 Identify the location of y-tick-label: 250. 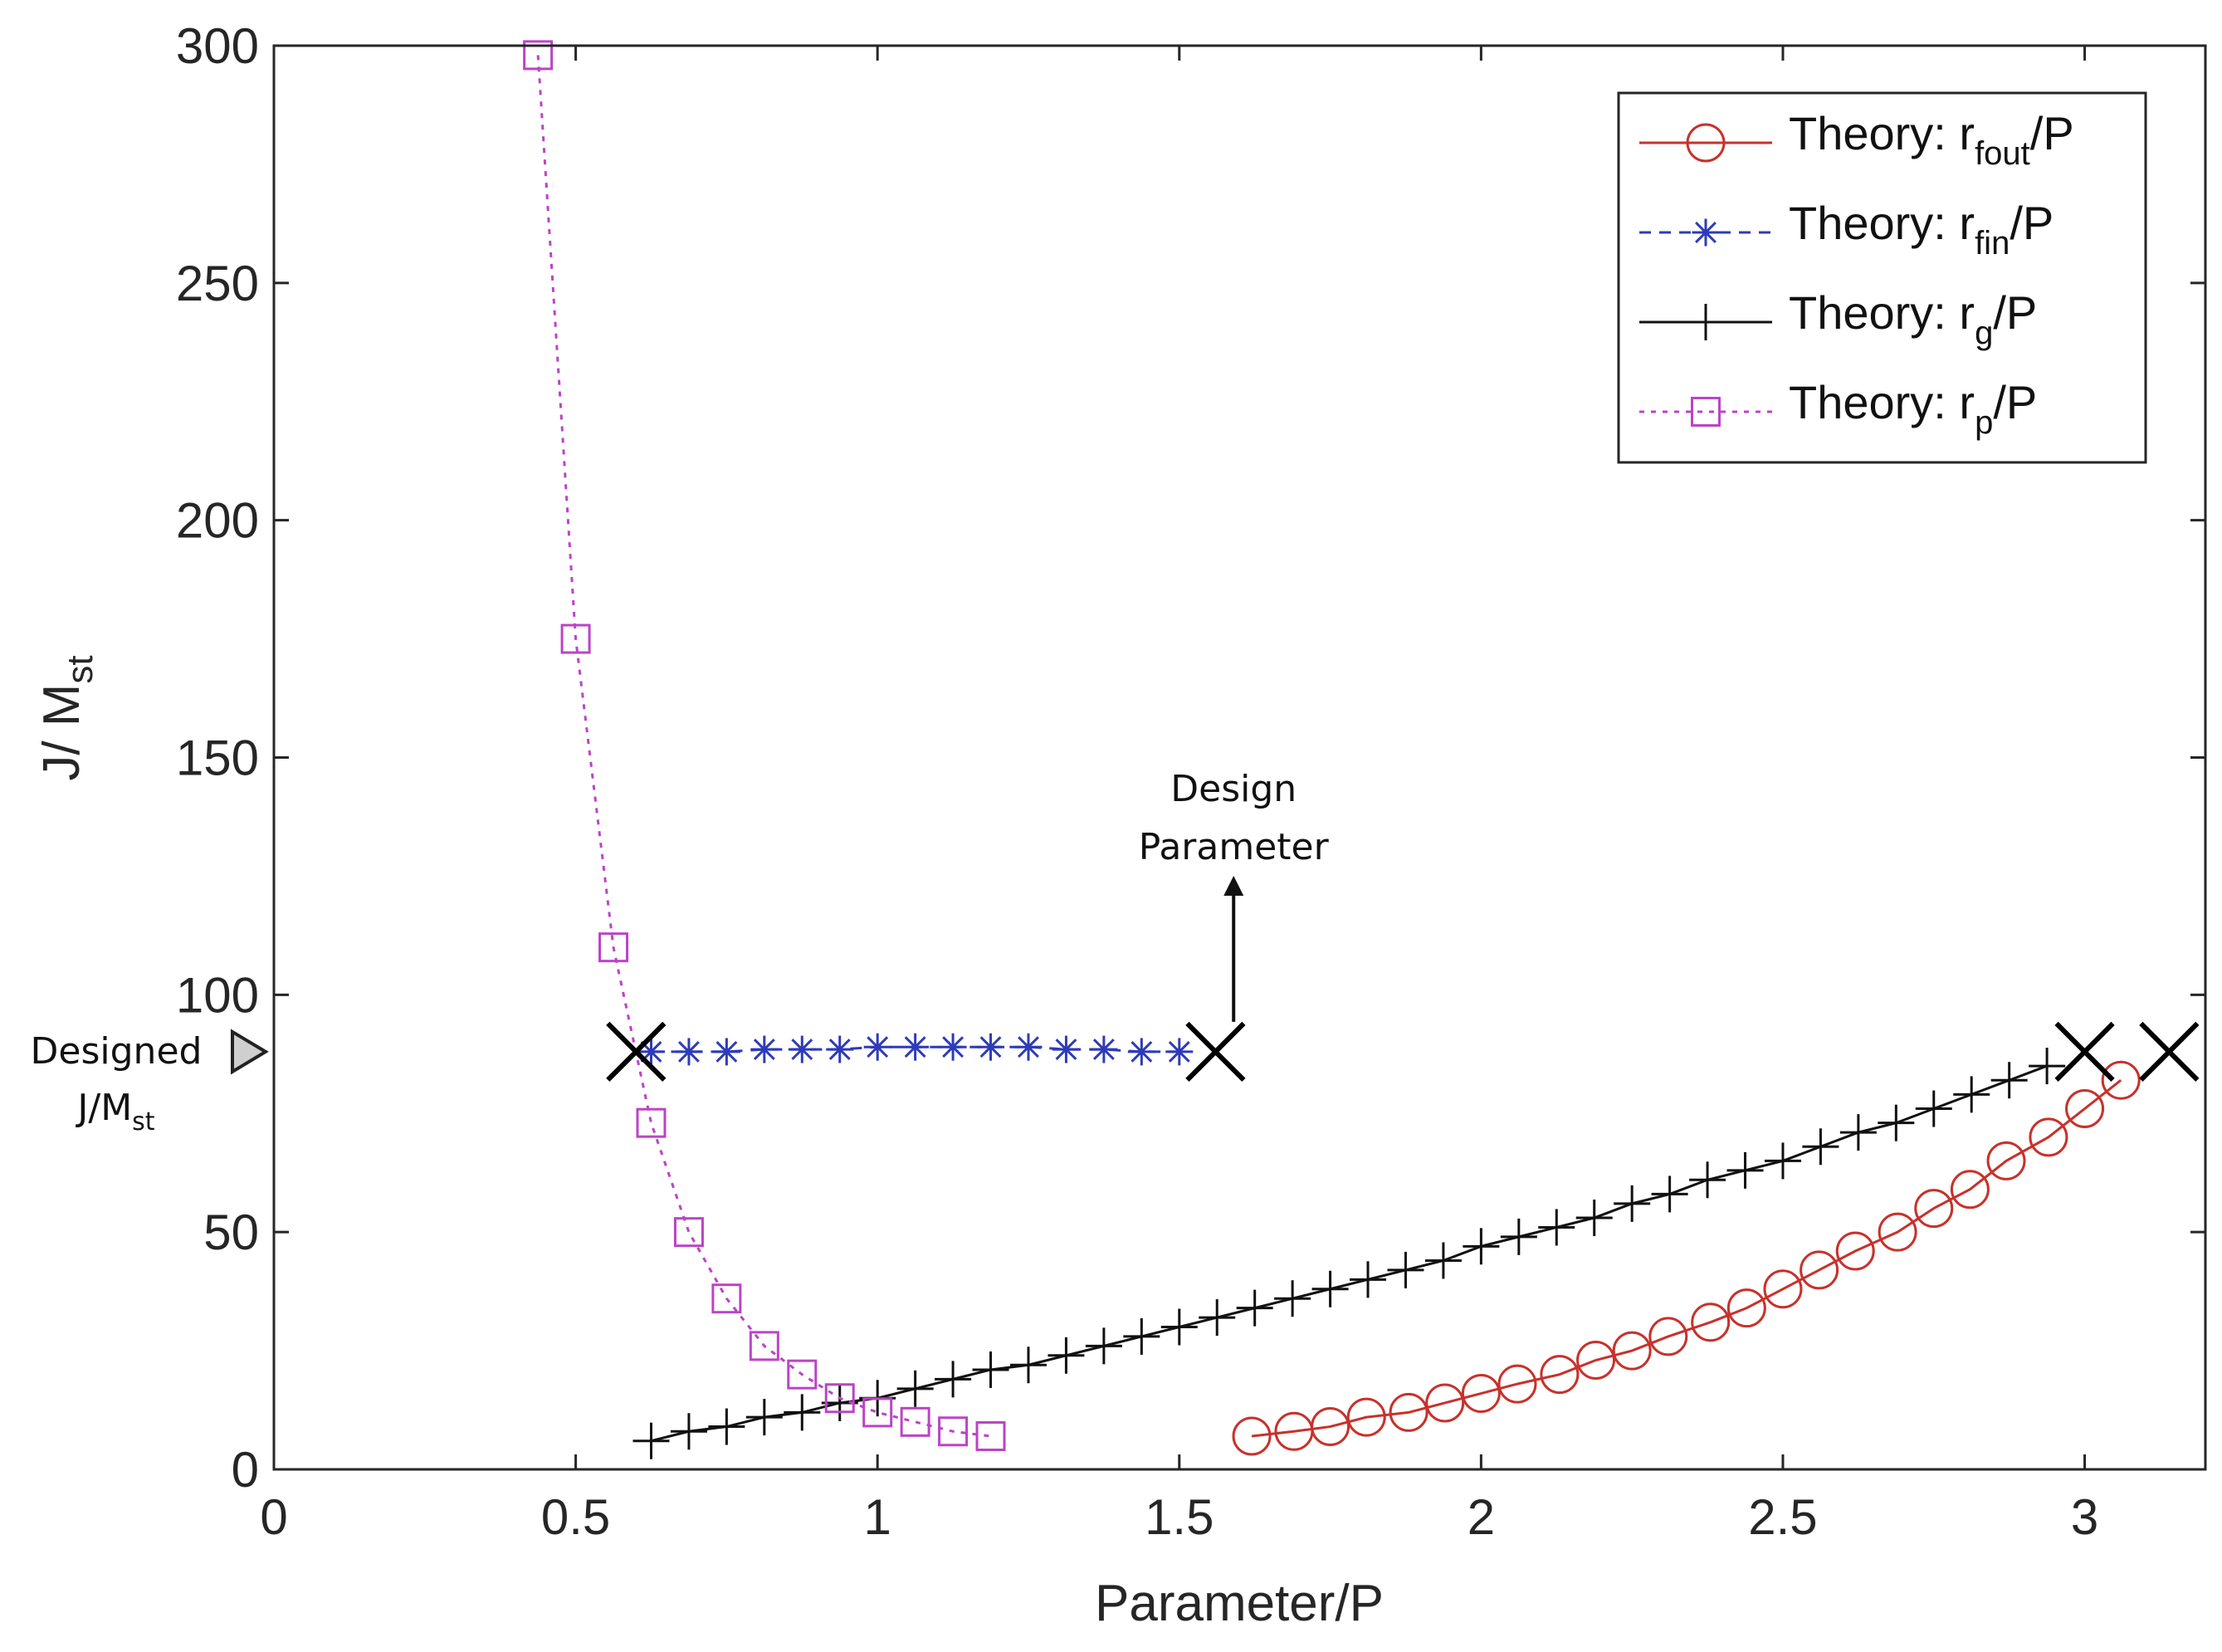
(217, 283).